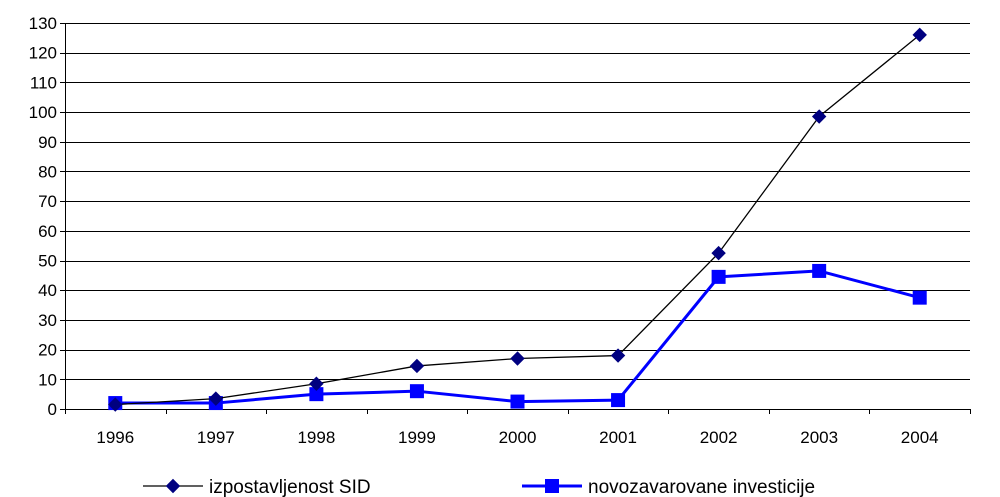 This screenshot has width=1000, height=497. What do you see at coordinates (47, 261) in the screenshot?
I see `y-tick-label-50: 50` at bounding box center [47, 261].